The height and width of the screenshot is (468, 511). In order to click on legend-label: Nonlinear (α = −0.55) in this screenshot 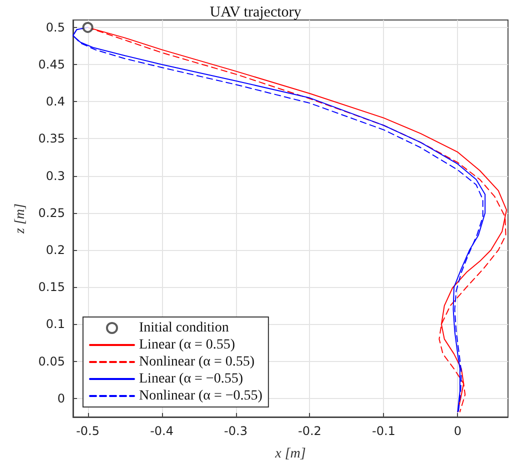, I will do `click(201, 396)`.